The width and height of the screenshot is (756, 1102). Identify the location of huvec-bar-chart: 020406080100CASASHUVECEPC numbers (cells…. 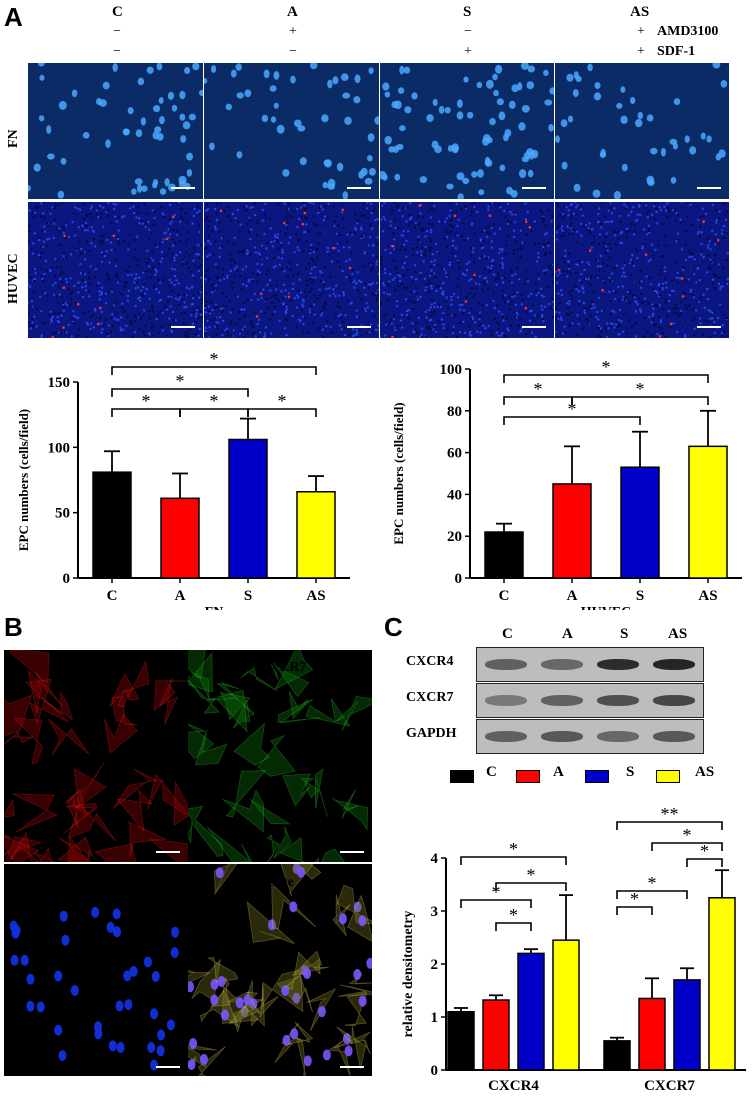
(566, 483).